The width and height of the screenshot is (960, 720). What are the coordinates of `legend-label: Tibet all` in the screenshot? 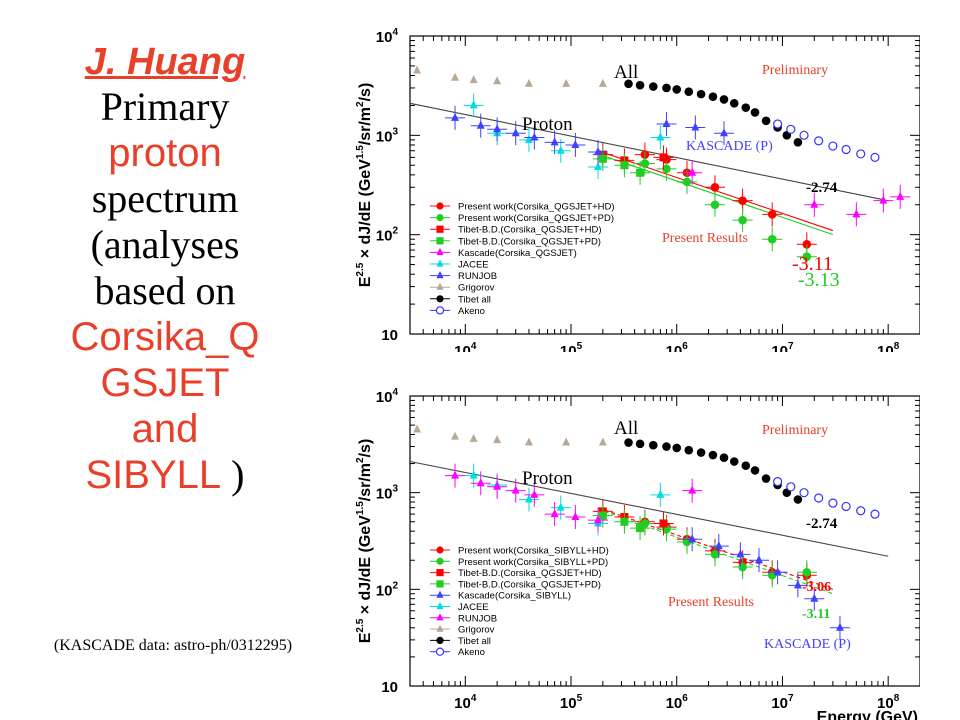 It's located at (474, 299).